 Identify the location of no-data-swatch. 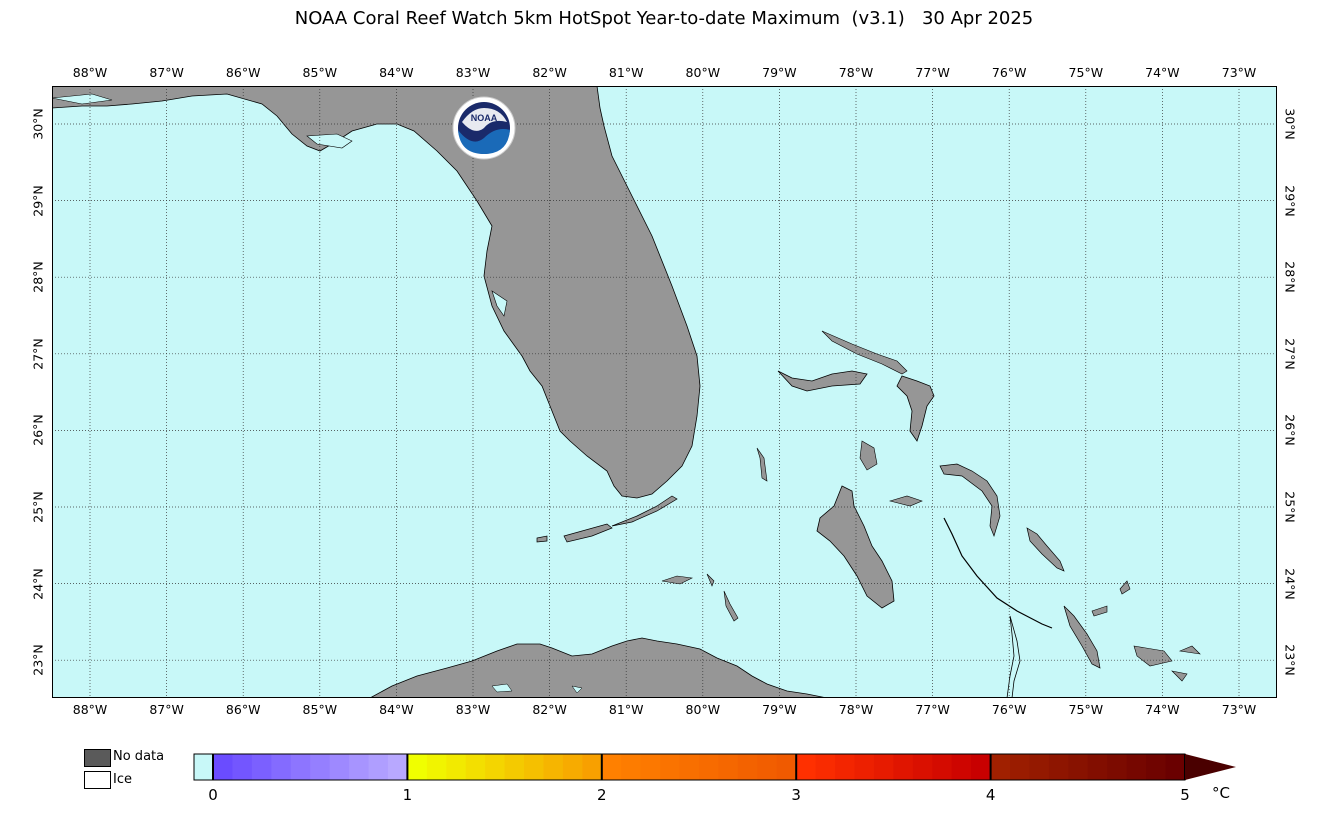
(97, 758).